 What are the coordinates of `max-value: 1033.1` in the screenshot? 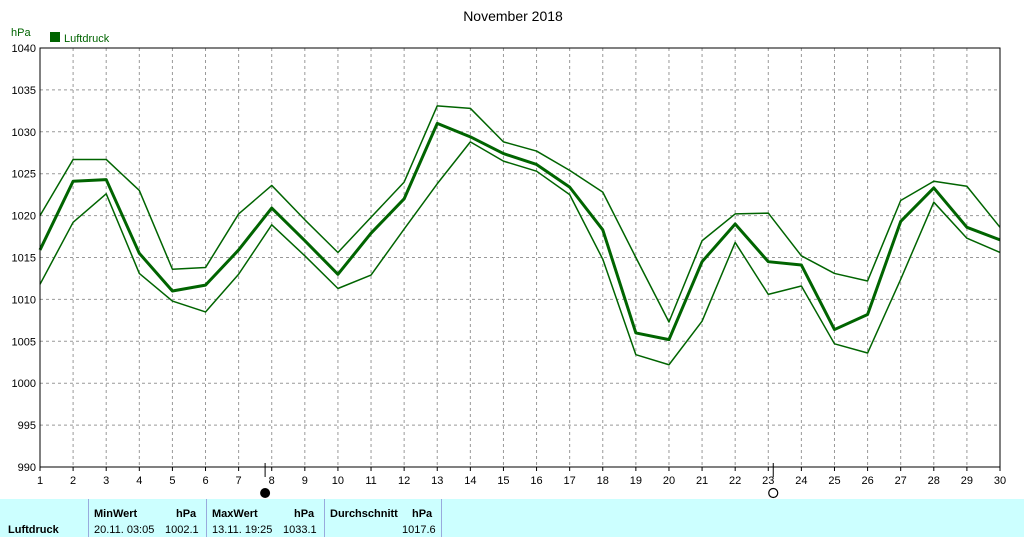 It's located at (300, 530).